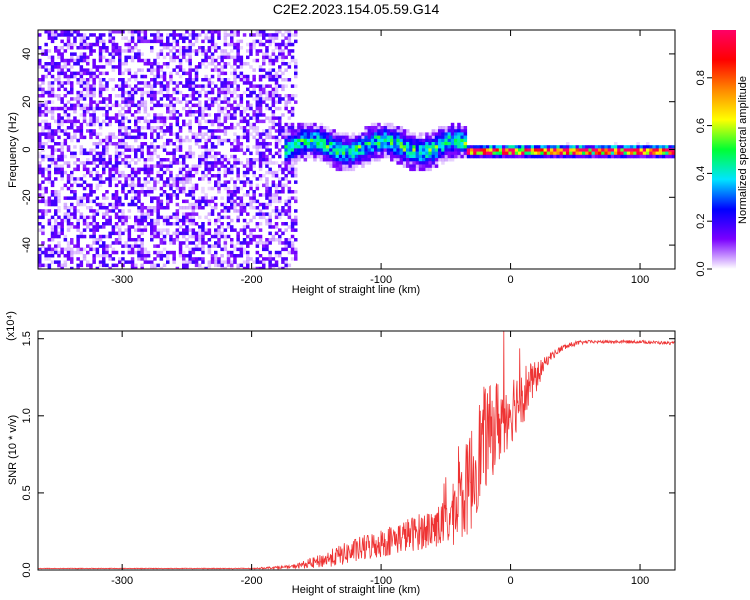 The image size is (750, 600). I want to click on heatmap-y-tick-label: -40, so click(27, 245).